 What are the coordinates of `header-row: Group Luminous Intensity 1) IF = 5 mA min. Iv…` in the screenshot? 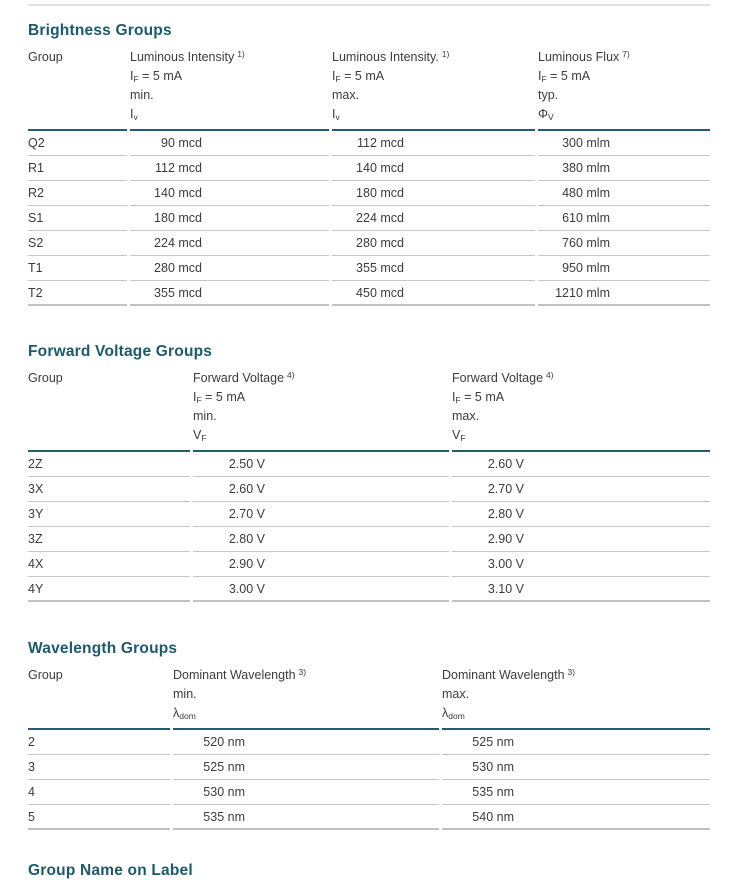 It's located at (369, 89).